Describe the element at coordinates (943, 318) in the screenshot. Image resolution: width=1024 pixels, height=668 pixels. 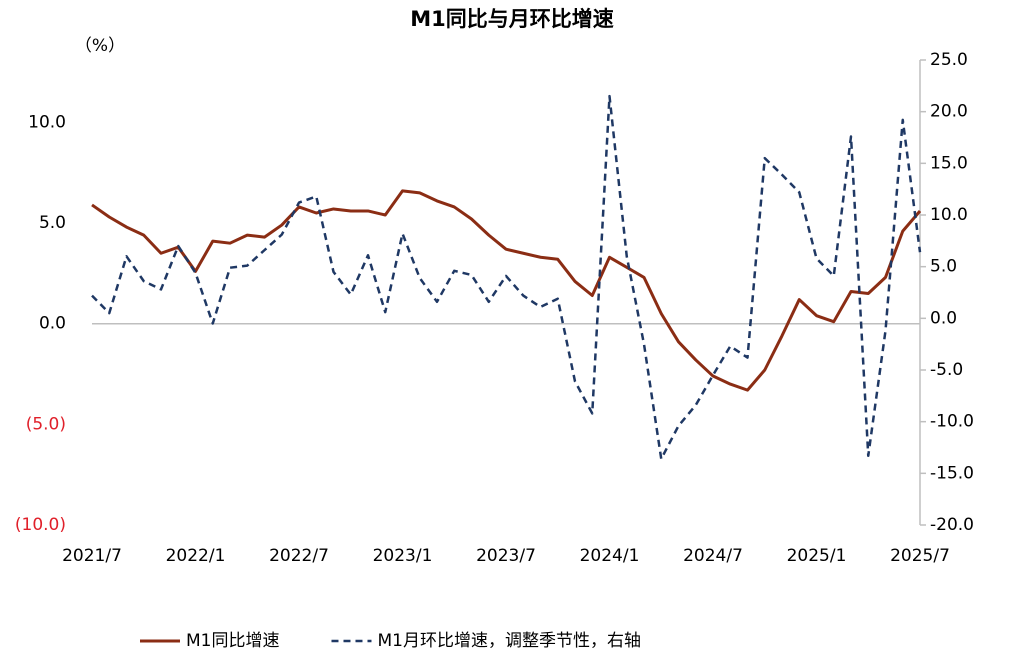
I see `y2-tick-label: 0.0` at that location.